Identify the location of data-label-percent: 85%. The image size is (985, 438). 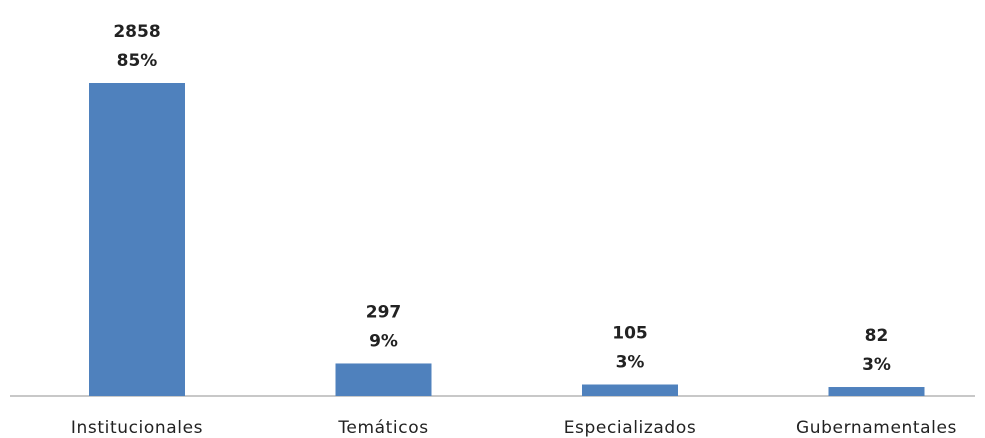
(137, 61).